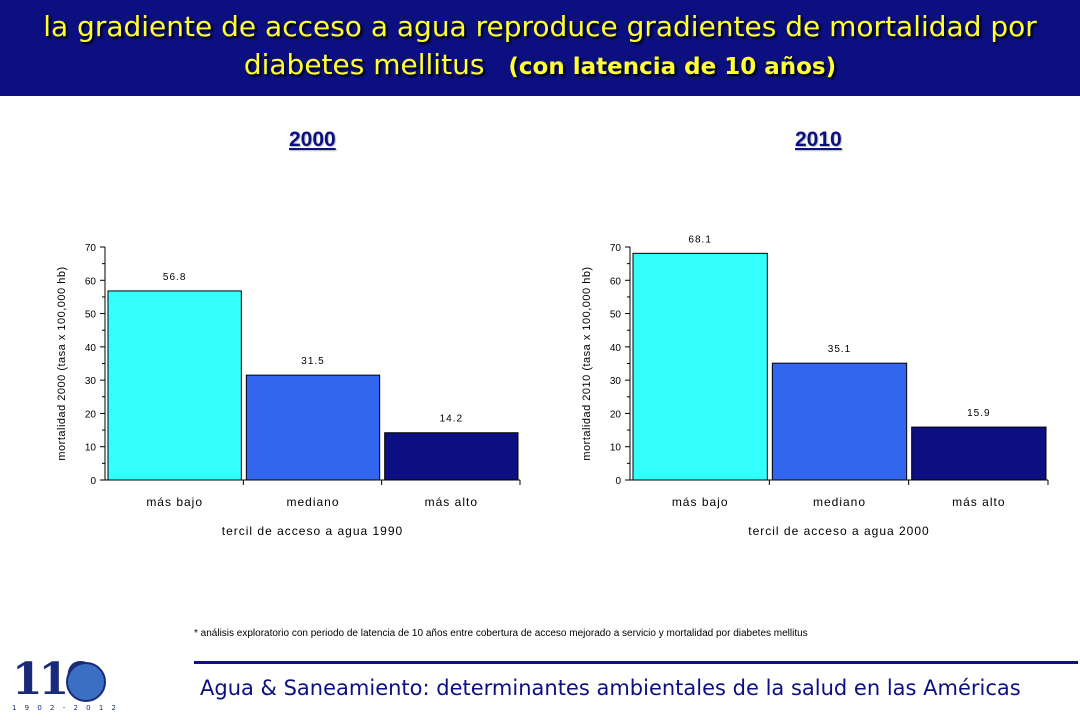  I want to click on x-axis-title: tercil de acceso a agua 1990, so click(312, 531).